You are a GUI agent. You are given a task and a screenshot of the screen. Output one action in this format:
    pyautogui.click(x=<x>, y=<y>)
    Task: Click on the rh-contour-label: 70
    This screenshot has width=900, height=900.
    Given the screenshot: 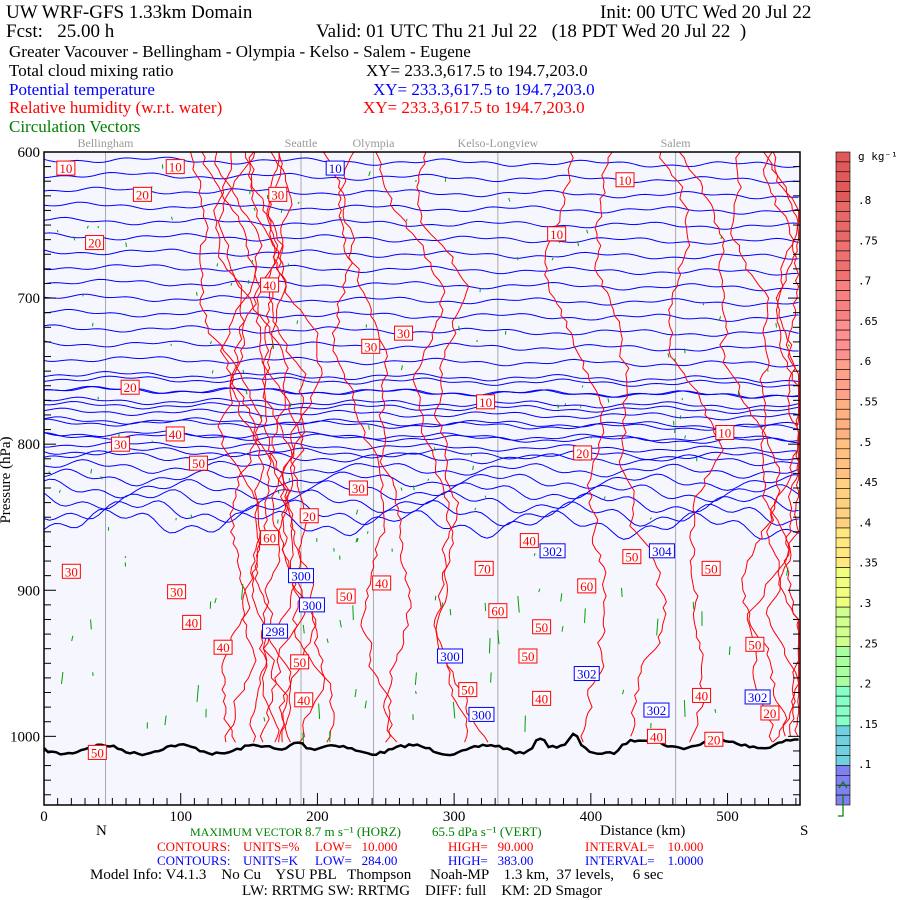 What is the action you would take?
    pyautogui.click(x=484, y=568)
    